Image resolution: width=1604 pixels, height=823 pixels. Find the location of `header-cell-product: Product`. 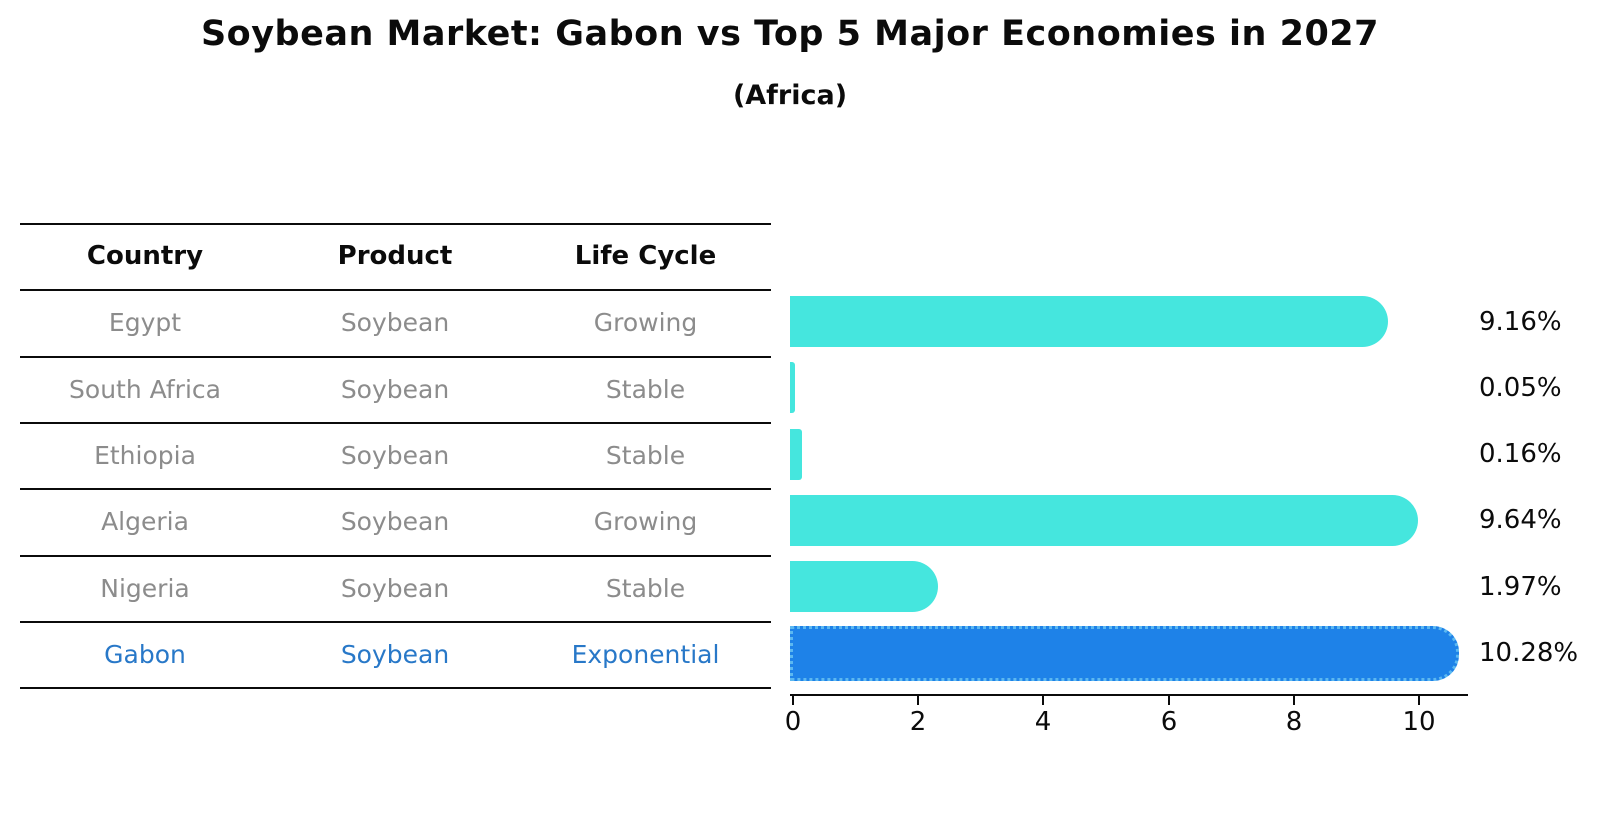

header-cell-product: Product is located at coordinates (395, 256).